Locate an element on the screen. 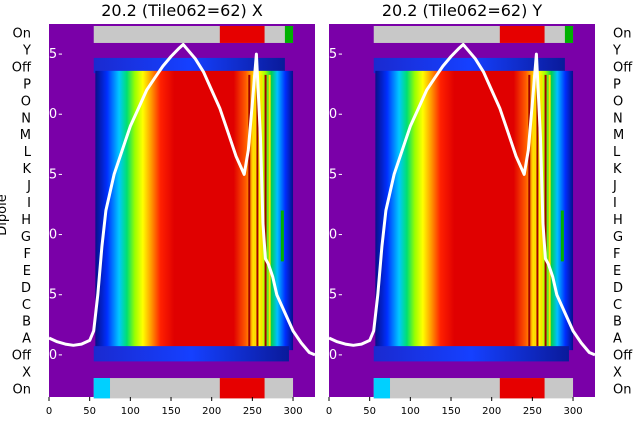 This screenshot has height=444, width=640. row-label: G is located at coordinates (618, 237).